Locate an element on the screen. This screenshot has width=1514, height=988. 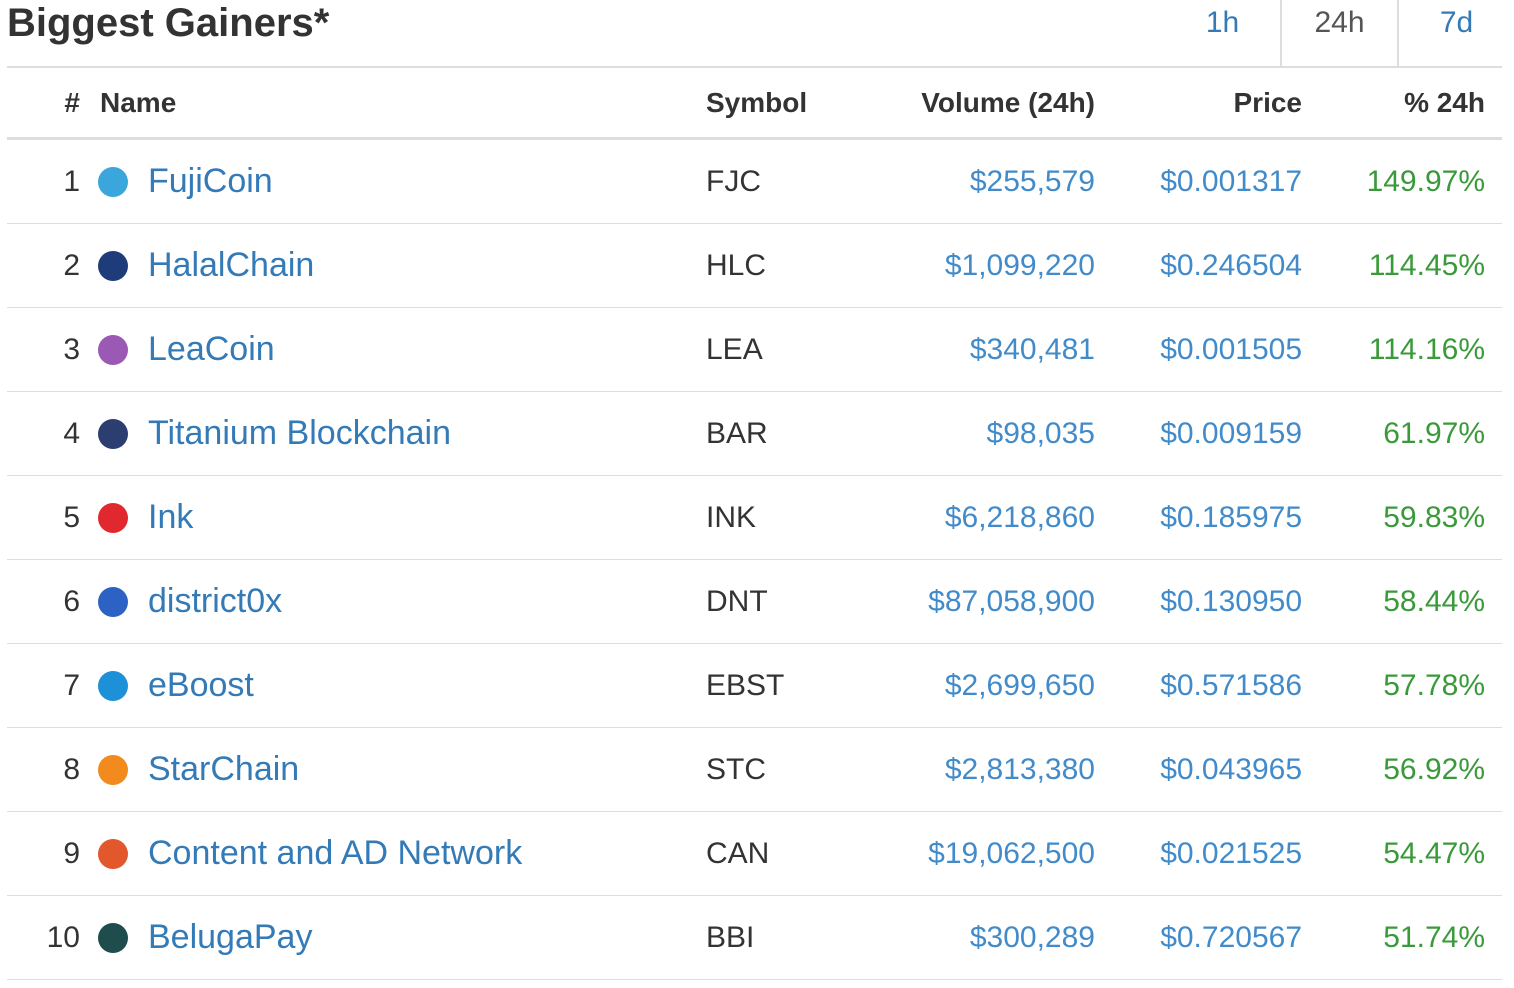
cell: $0.043965 is located at coordinates (1213, 769).